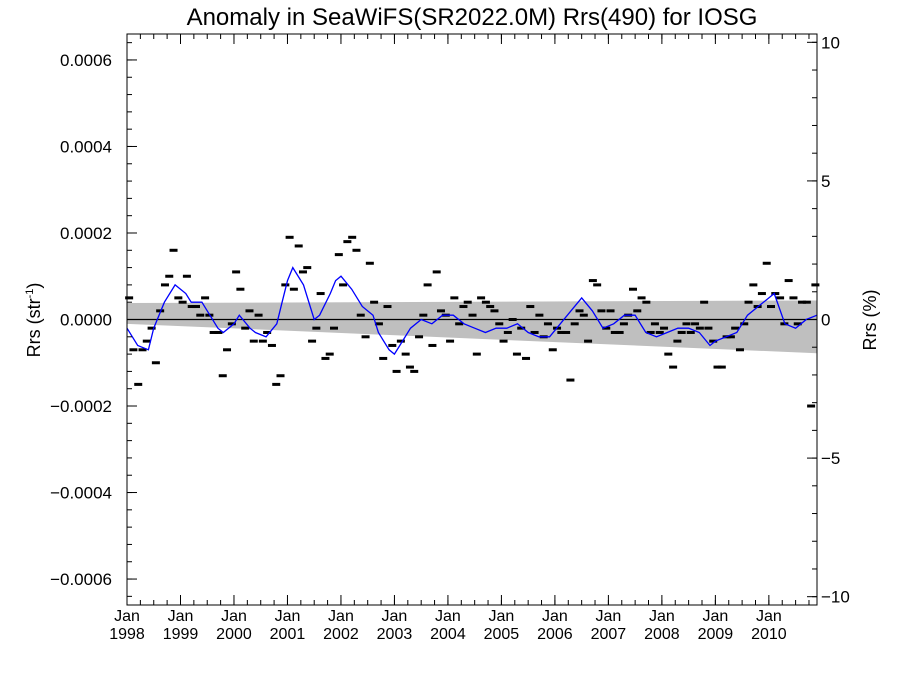  I want to click on x-tick-year-label: 2004, so click(448, 634).